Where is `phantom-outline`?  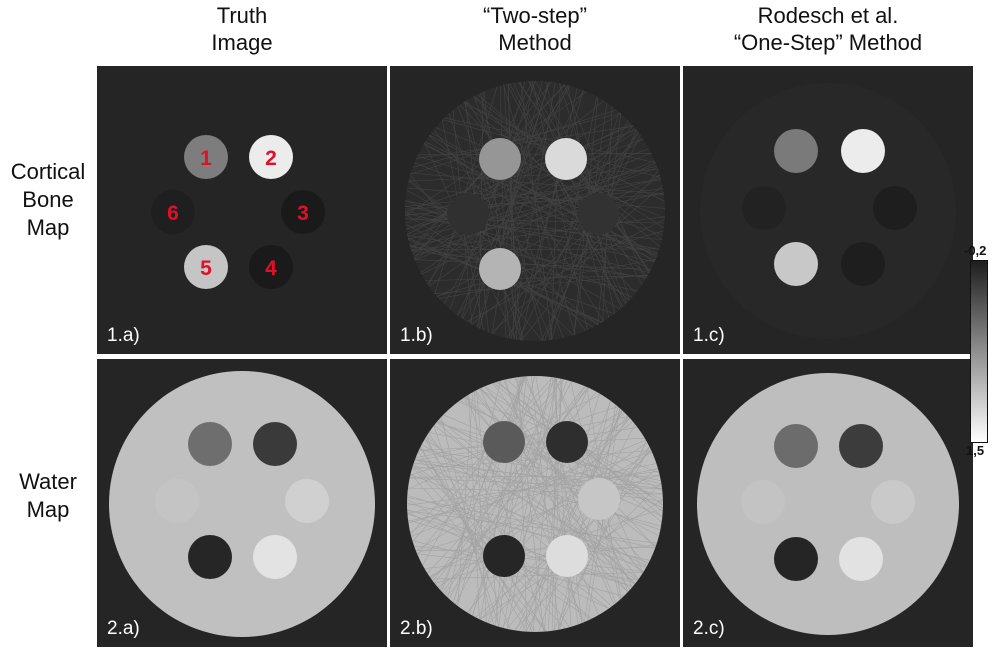 phantom-outline is located at coordinates (828, 211).